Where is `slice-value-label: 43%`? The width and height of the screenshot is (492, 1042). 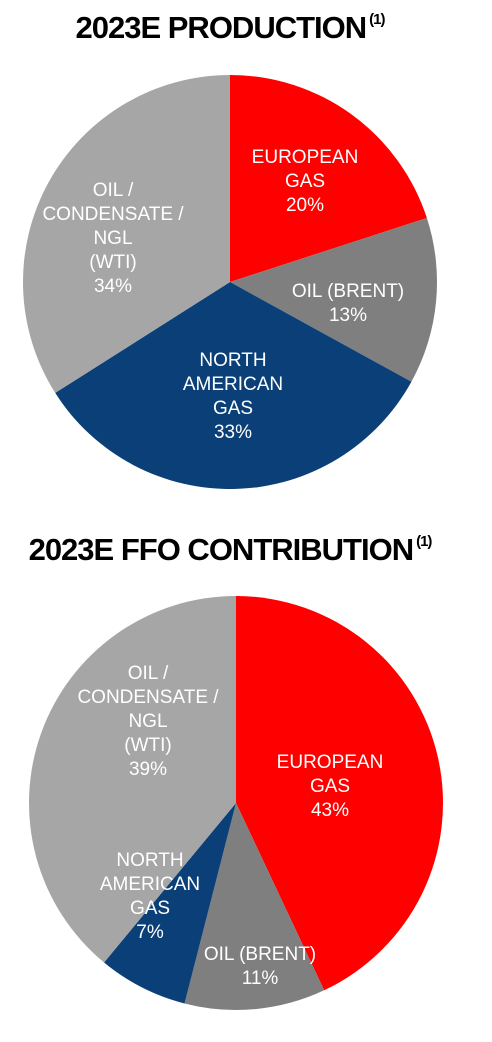 slice-value-label: 43% is located at coordinates (330, 810).